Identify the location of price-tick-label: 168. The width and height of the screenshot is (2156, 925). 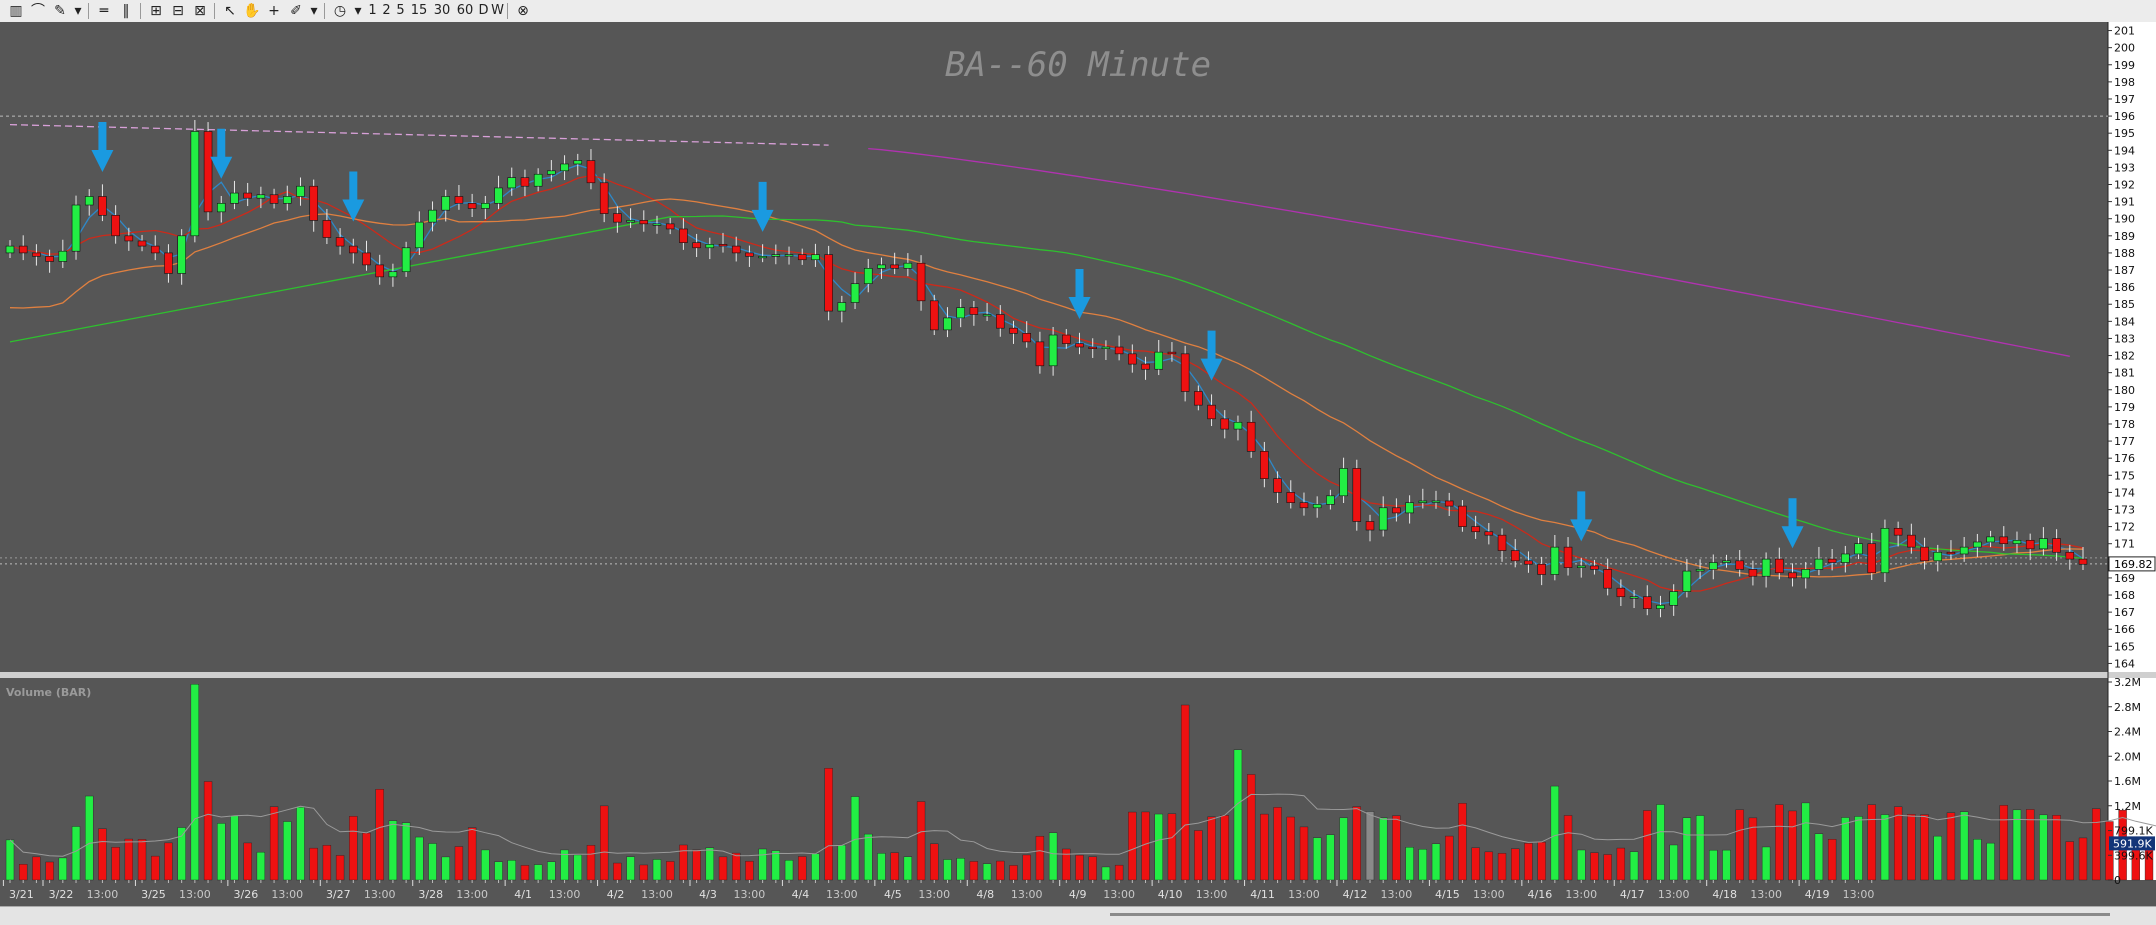
(2124, 595).